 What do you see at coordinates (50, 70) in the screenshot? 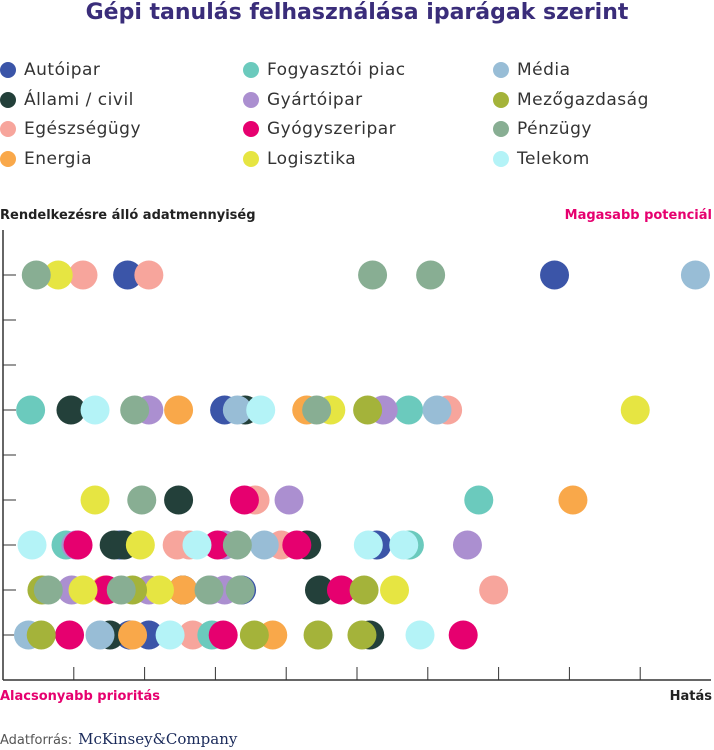
I see `legend-item: Autóipar` at bounding box center [50, 70].